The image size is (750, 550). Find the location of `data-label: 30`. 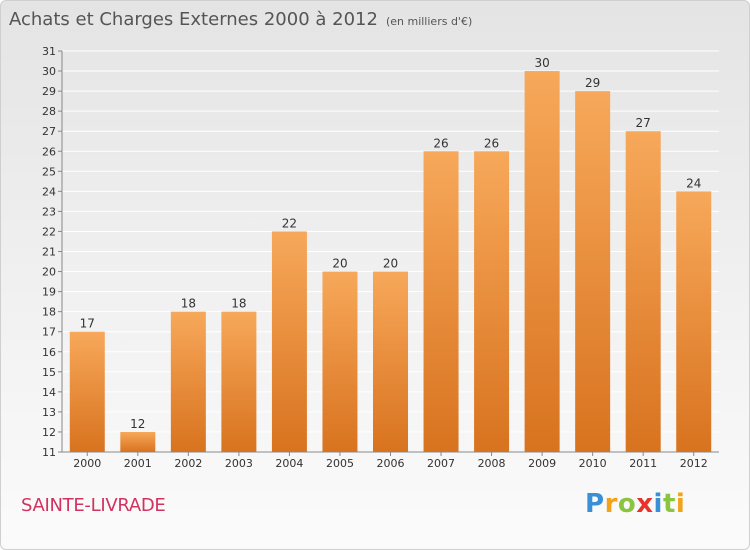

data-label: 30 is located at coordinates (541, 63).